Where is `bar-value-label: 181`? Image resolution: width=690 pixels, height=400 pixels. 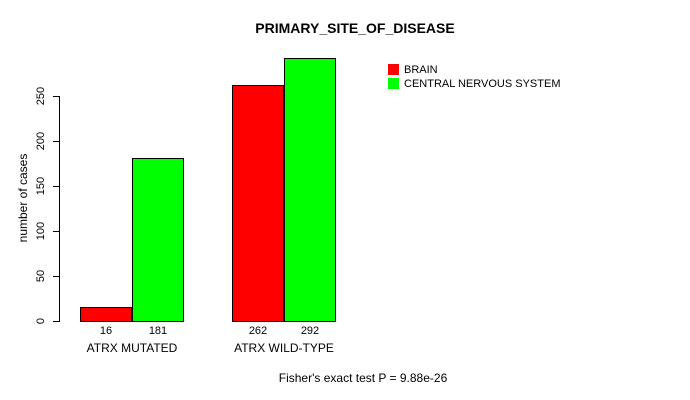
bar-value-label: 181 is located at coordinates (158, 331).